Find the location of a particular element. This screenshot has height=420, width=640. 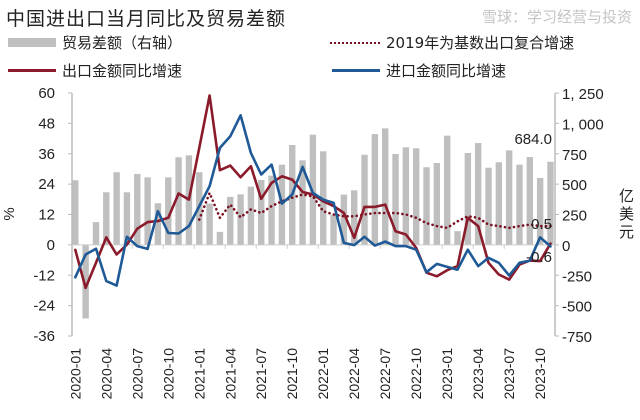

legend-item-export: 出口金额同比增速 is located at coordinates (95, 70).